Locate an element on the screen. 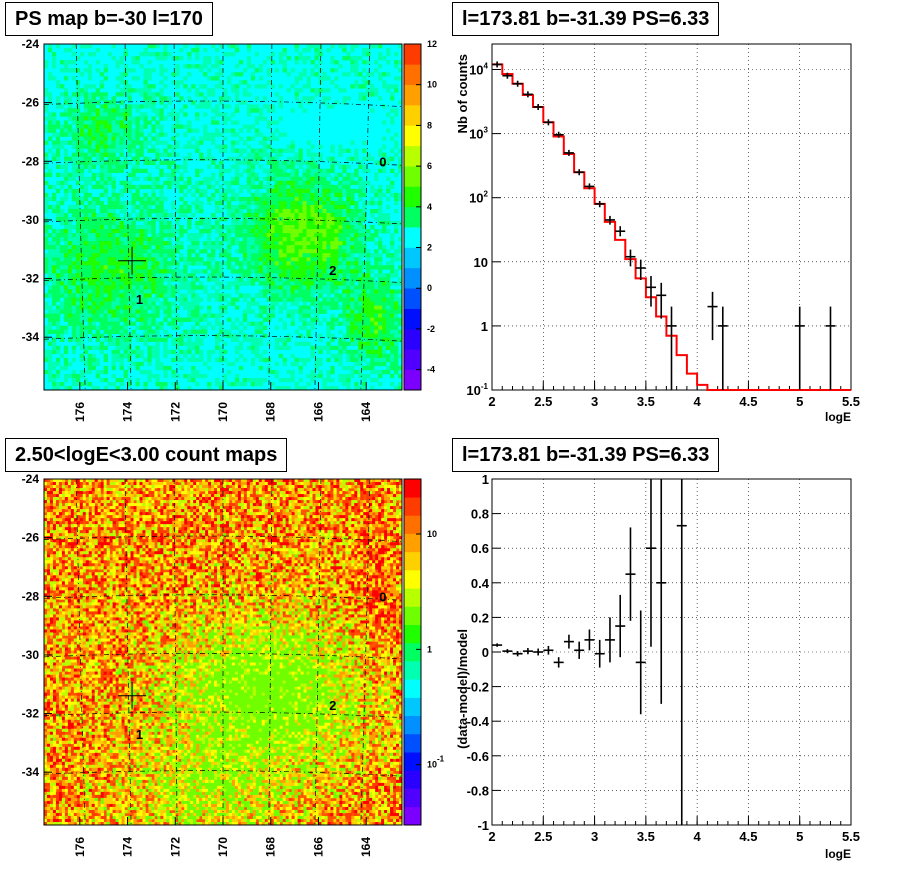 The image size is (898, 871). residuals-title: l=173.81 b=-31.39 PS=6.33 is located at coordinates (586, 455).